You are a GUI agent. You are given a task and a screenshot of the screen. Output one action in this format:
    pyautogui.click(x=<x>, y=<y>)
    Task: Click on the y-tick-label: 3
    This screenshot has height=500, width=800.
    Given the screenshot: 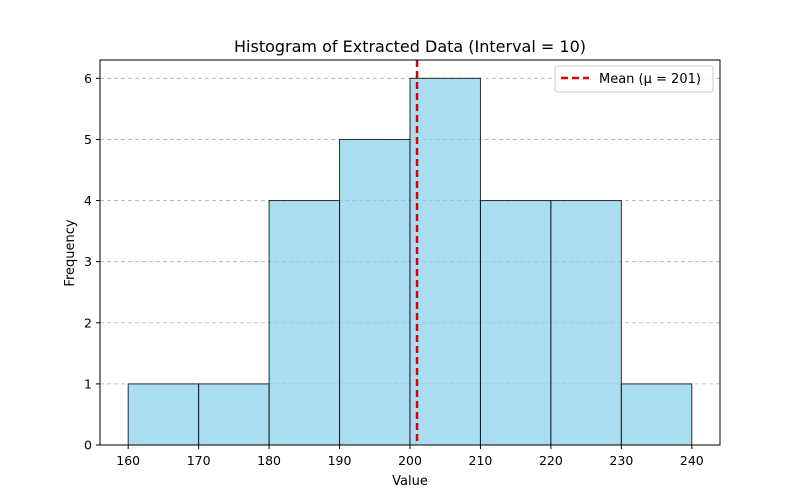 What is the action you would take?
    pyautogui.click(x=88, y=261)
    